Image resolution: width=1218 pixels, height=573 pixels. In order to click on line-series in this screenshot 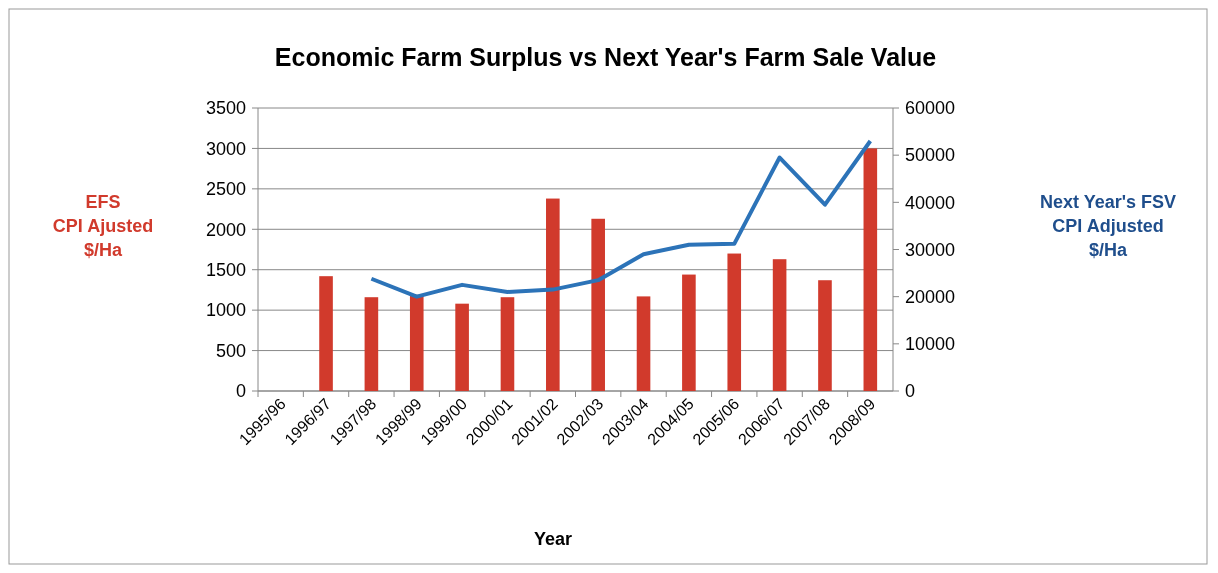, I will do `click(621, 219)`.